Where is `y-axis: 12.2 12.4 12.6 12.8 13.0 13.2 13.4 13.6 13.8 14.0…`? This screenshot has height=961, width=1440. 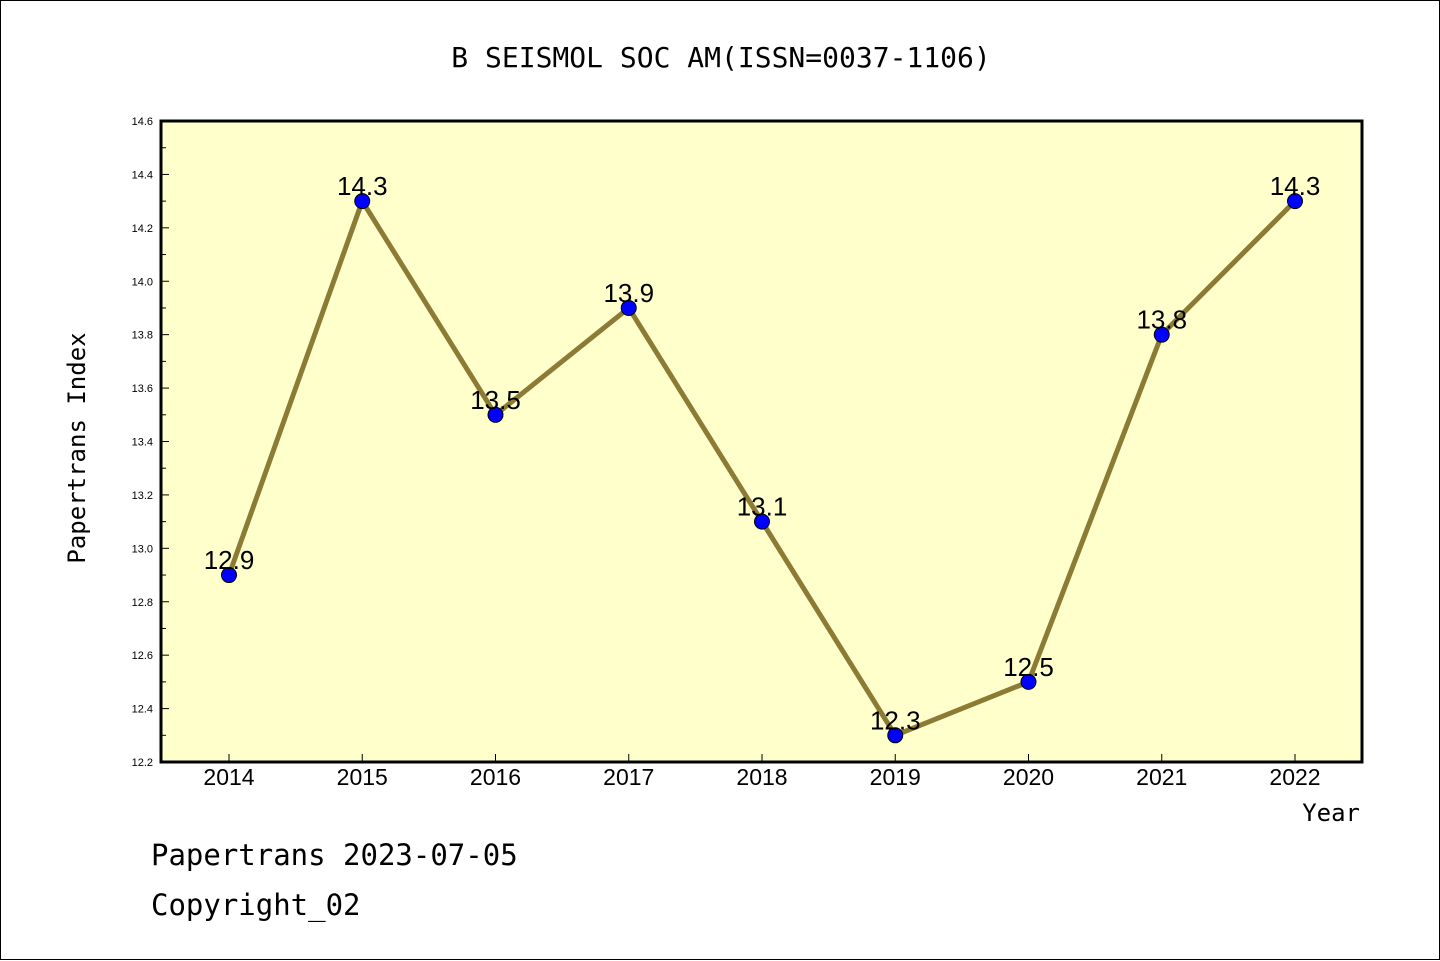 y-axis: 12.2 12.4 12.6 12.8 13.0 13.2 13.4 13.6 13.8 14.0… is located at coordinates (150, 442).